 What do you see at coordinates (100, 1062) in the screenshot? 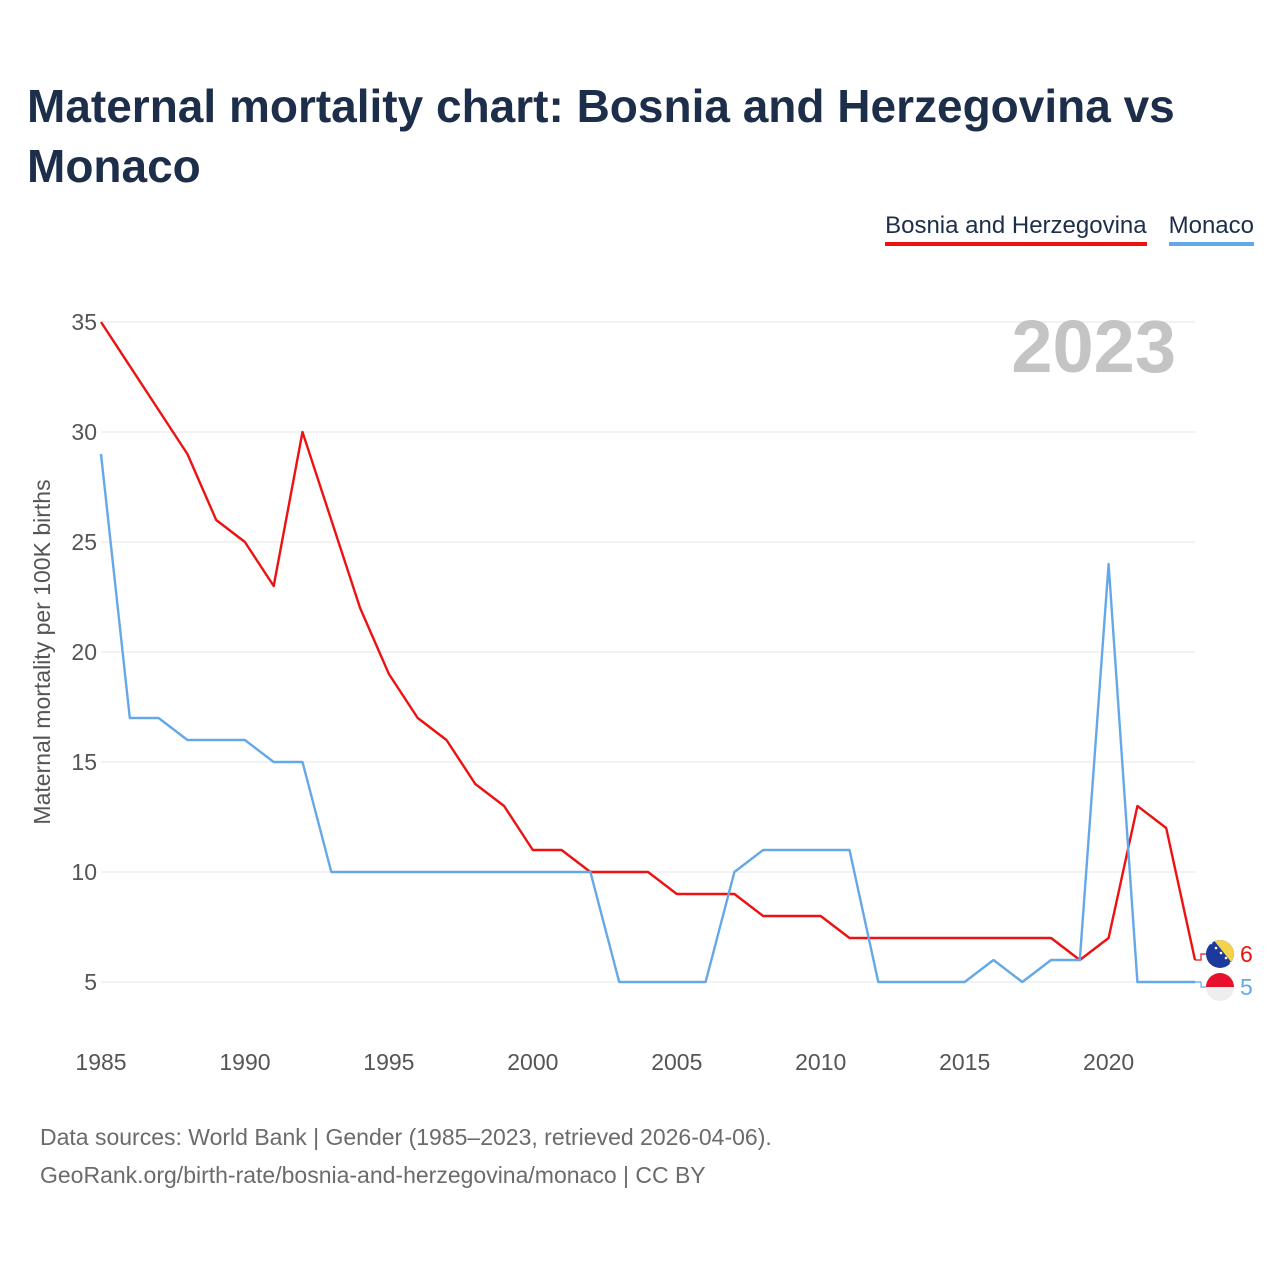
I see `x-tick-label: 1985` at bounding box center [100, 1062].